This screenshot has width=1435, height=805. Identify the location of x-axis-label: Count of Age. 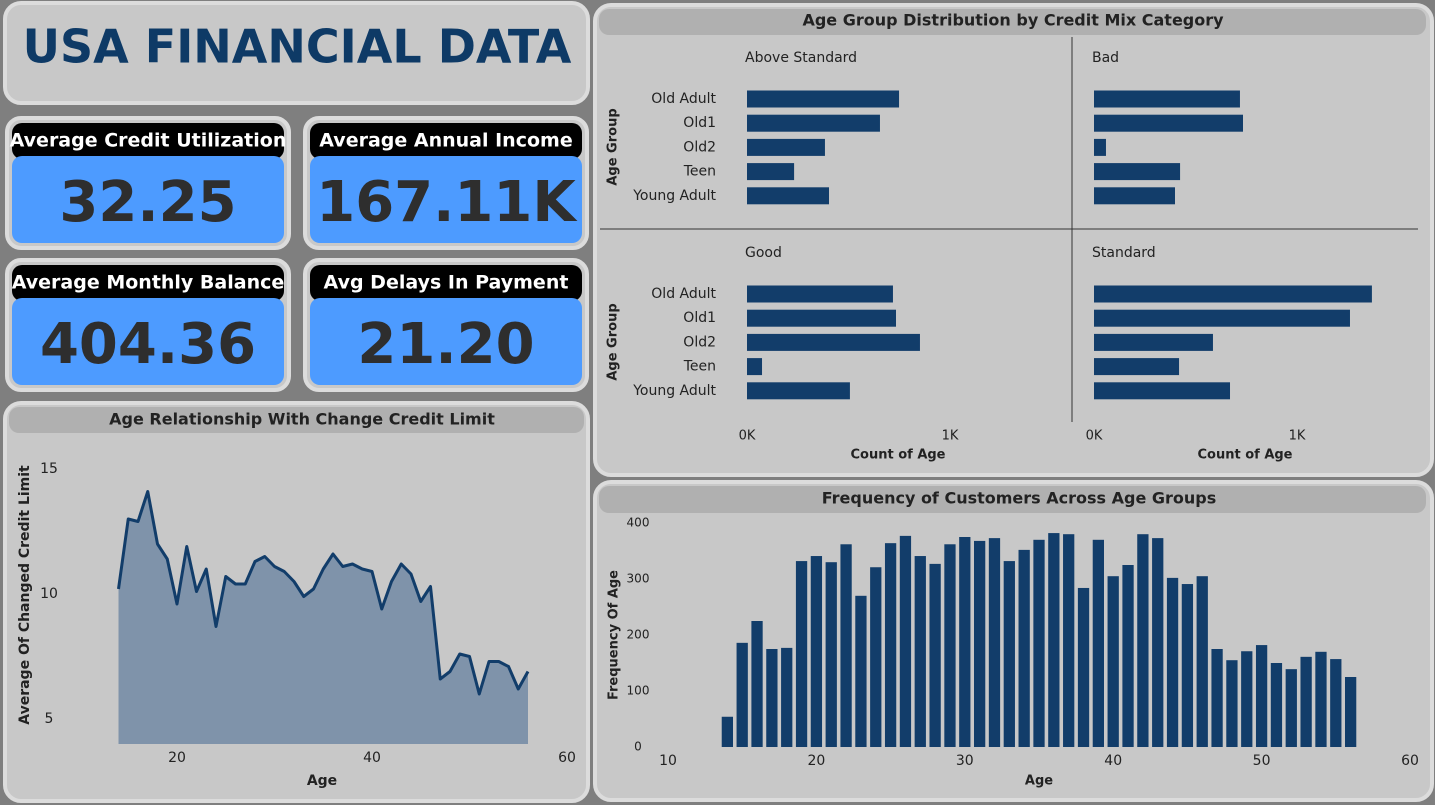
(1244, 455).